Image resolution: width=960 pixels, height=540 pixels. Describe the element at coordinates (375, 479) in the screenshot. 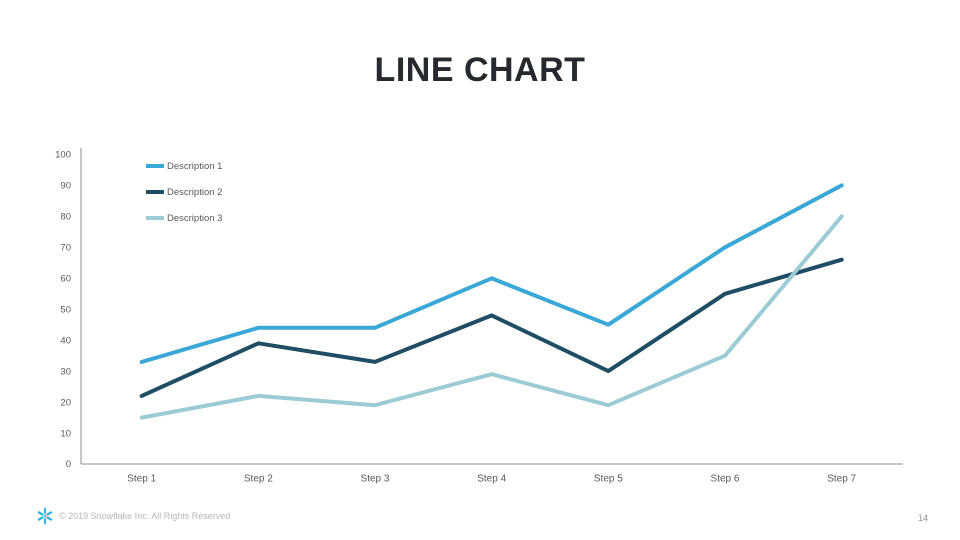

I see `x-tick-label: Step 3` at that location.